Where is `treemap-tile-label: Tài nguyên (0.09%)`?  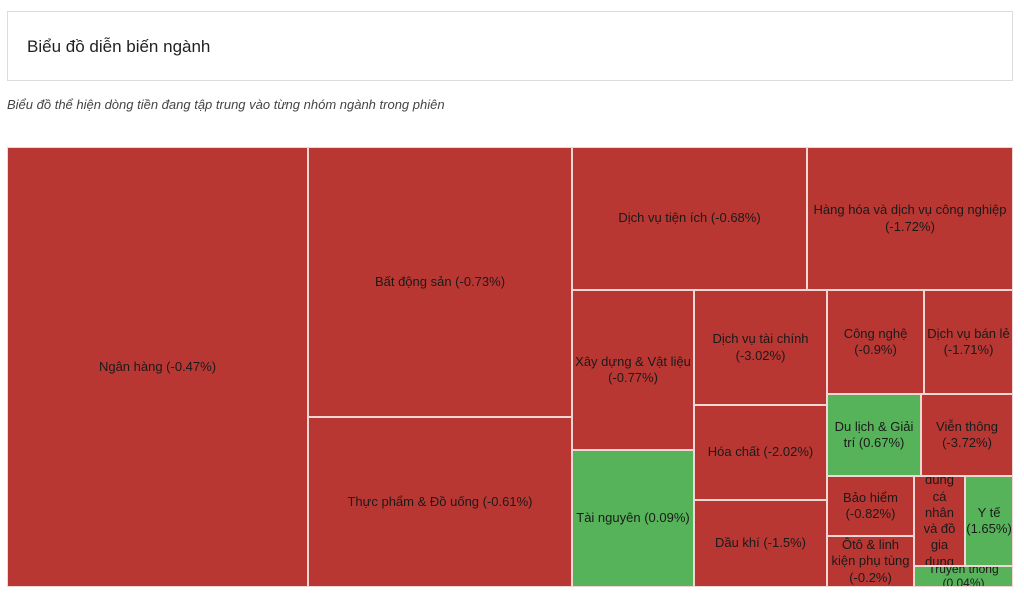
treemap-tile-label: Tài nguyên (0.09%) is located at coordinates (633, 518).